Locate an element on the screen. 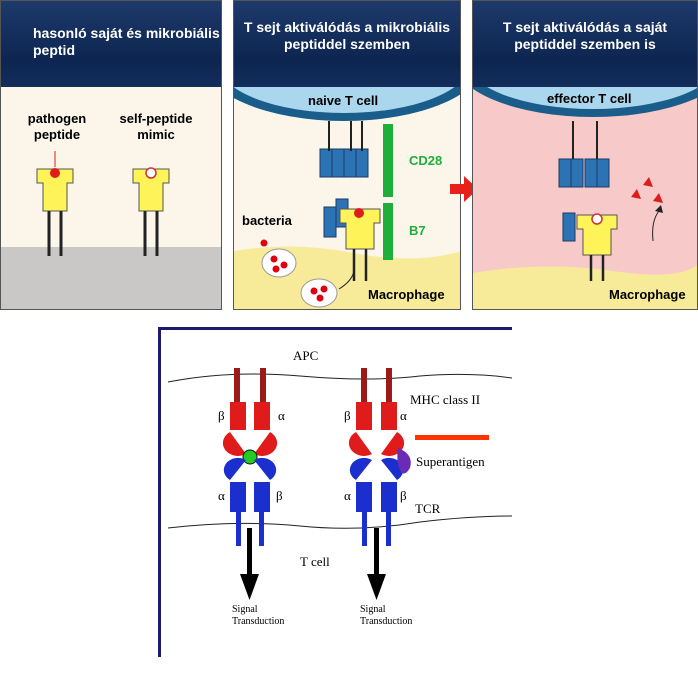  mhc-molecule-pathogen is located at coordinates (55, 203).